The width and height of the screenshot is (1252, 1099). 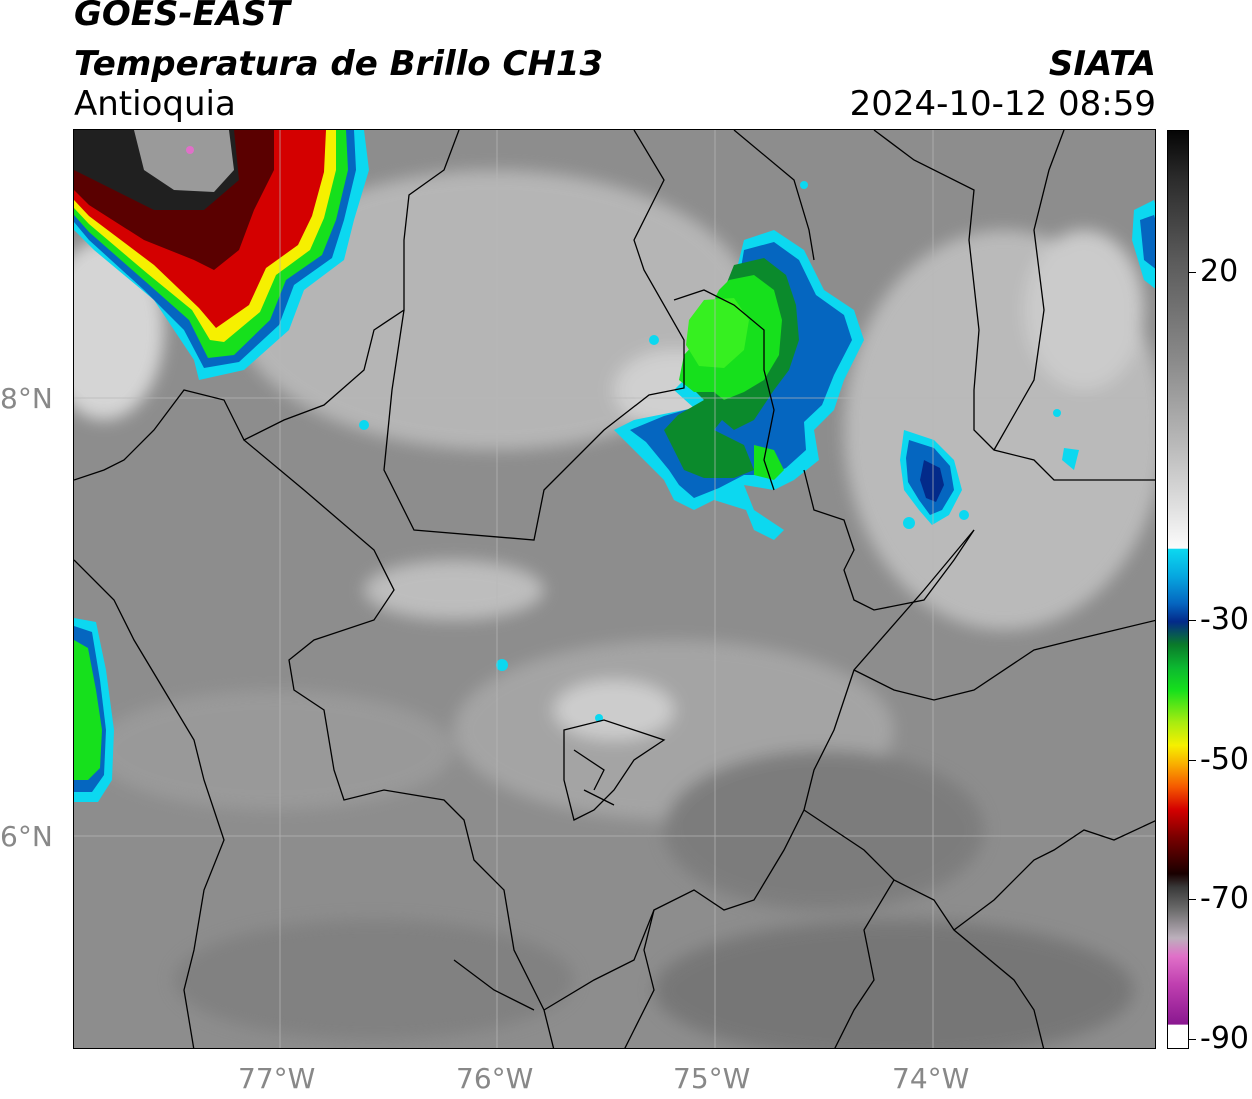 I want to click on colorbar-label-minus90: -90, so click(x=1224, y=1038).